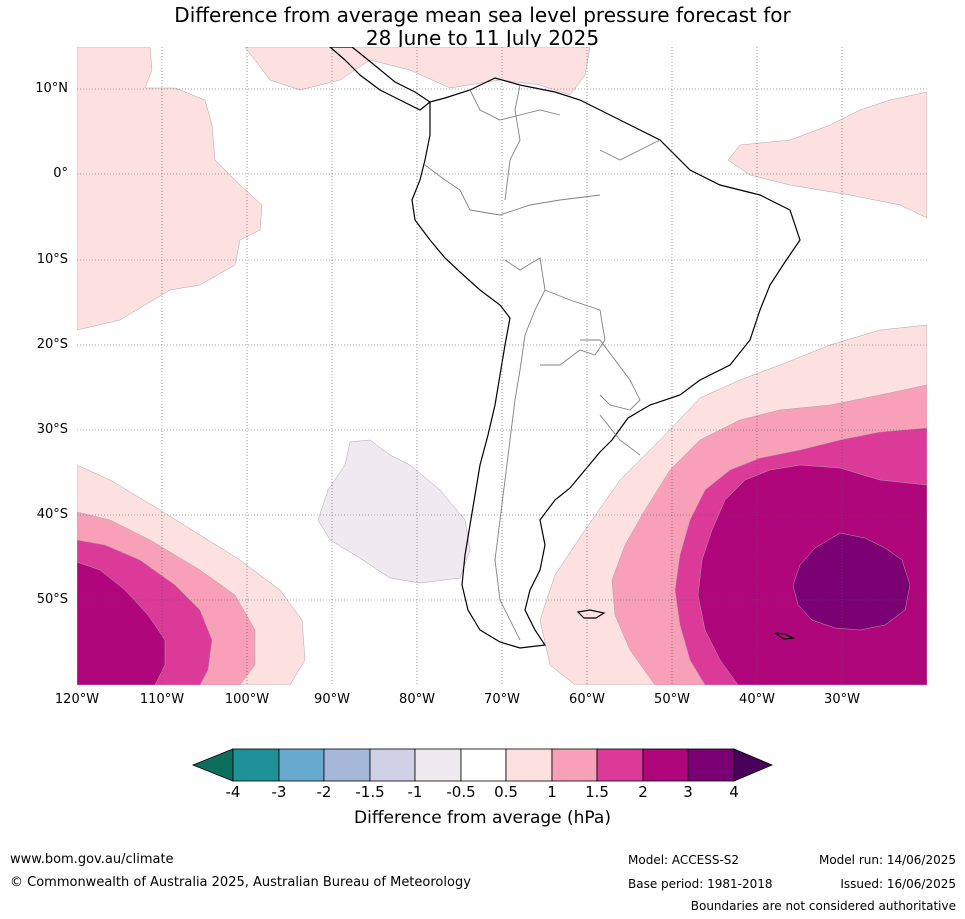 This screenshot has height=919, width=965. I want to click on colorbar-tick-label: -0.5, so click(461, 792).